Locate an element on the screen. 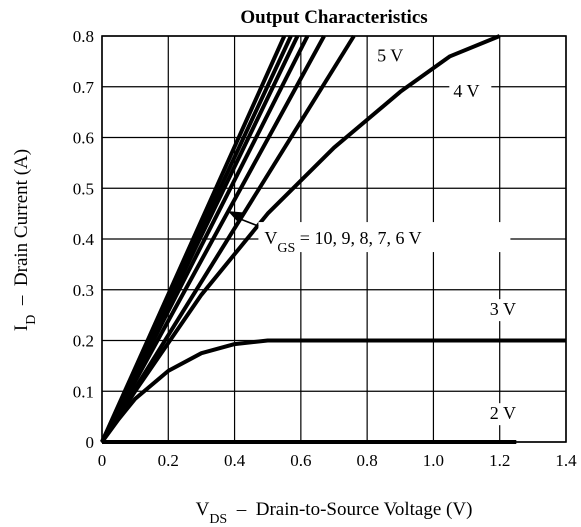 Image resolution: width=581 pixels, height=527 pixels. y-axis-label-sub: D is located at coordinates (31, 320).